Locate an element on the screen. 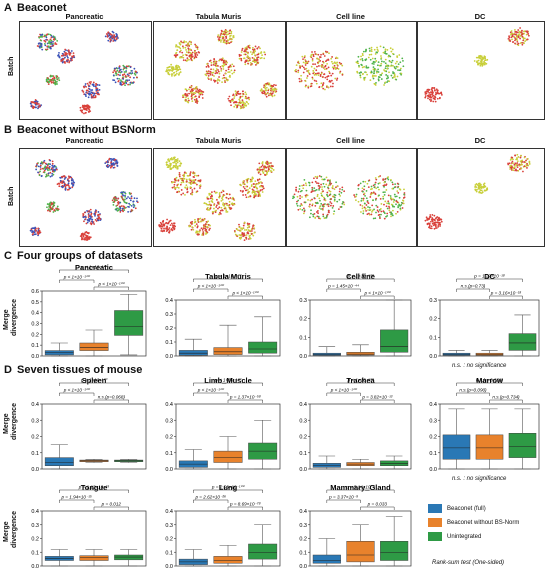  umap-a-title-2: Tabula Muris is located at coordinates (218, 16).